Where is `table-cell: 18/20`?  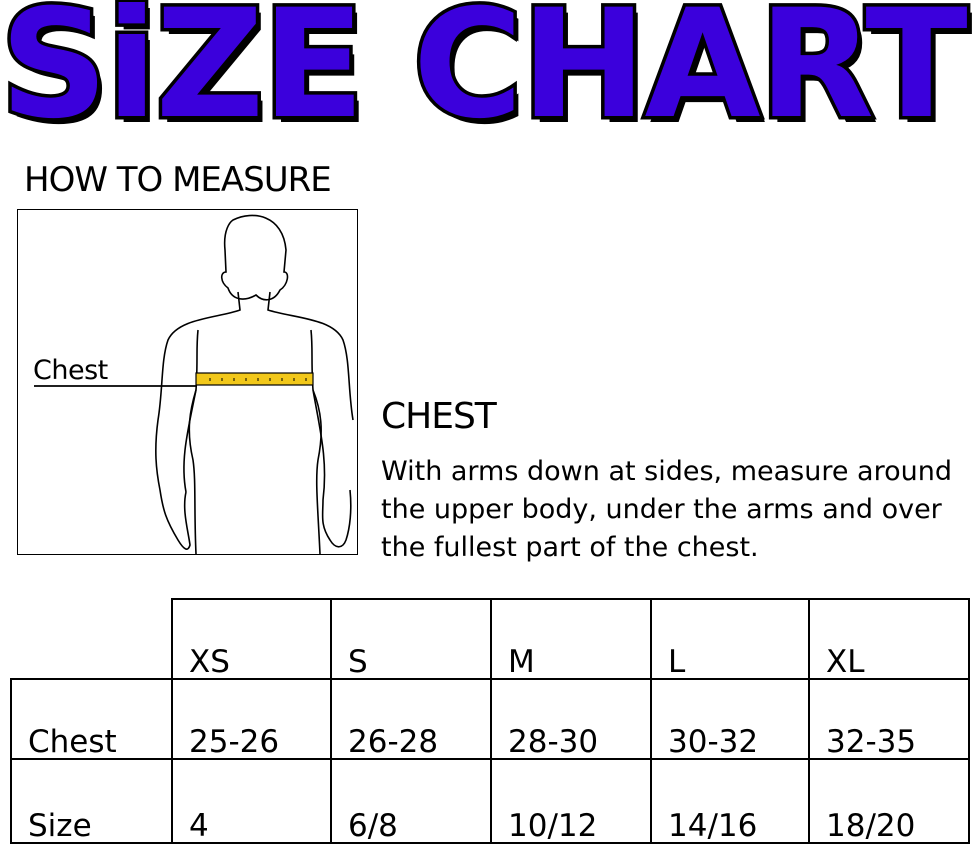 table-cell: 18/20 is located at coordinates (889, 801).